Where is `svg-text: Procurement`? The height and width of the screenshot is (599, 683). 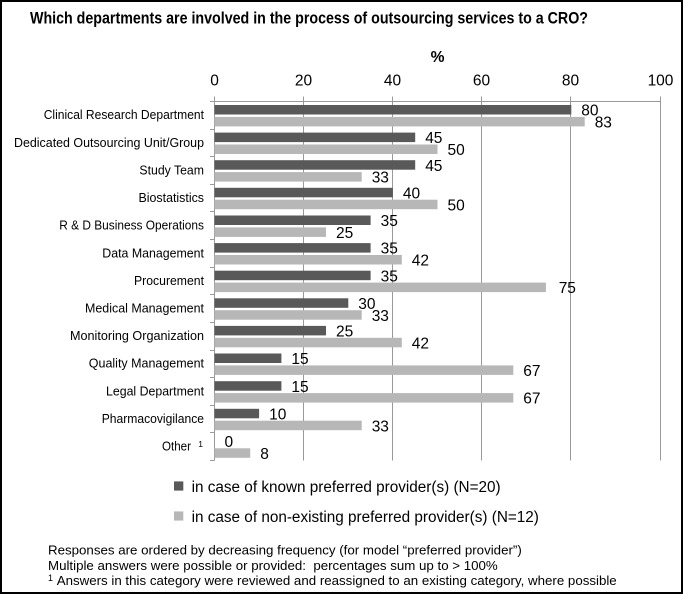
svg-text: Procurement is located at coordinates (169, 280).